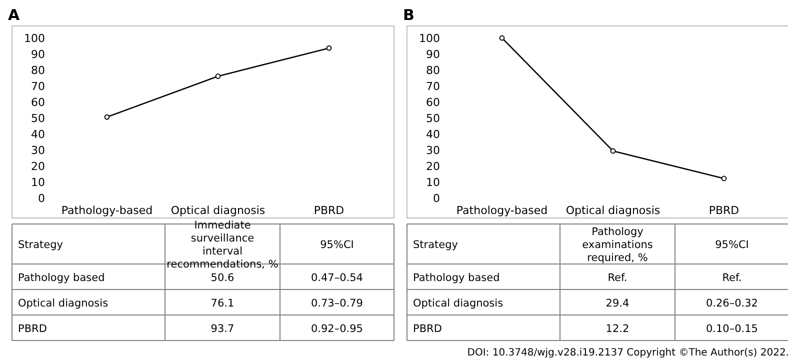 This screenshot has width=796, height=361. What do you see at coordinates (222, 328) in the screenshot?
I see `text: 93.7` at bounding box center [222, 328].